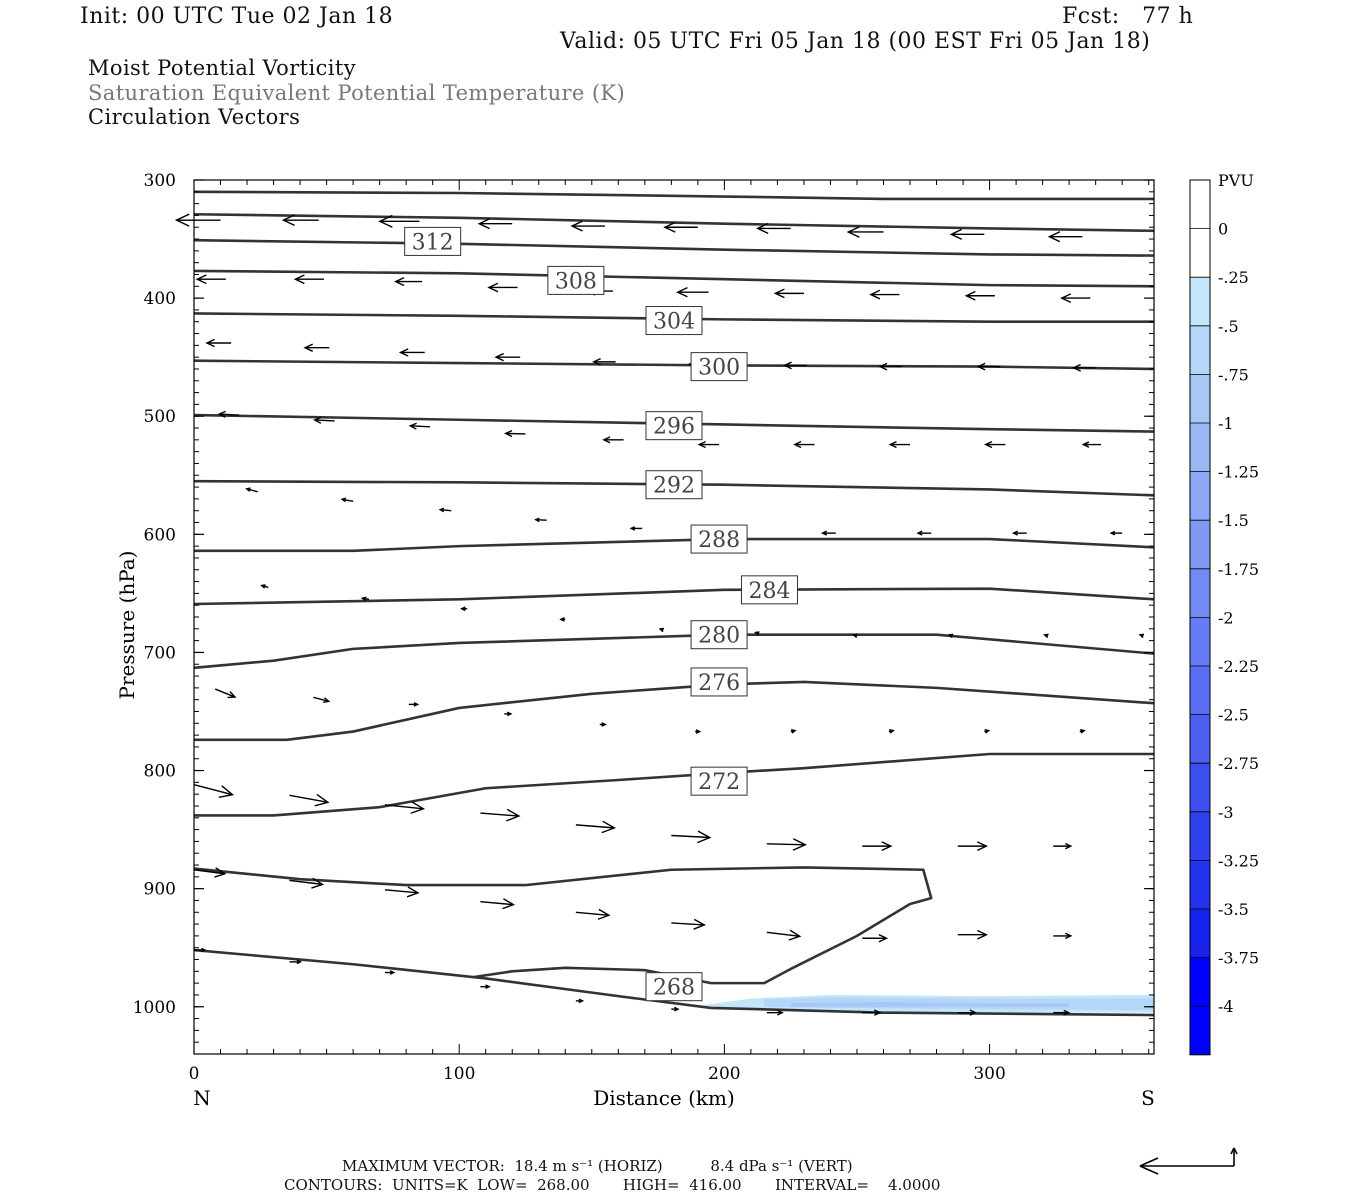 The image size is (1350, 1200). Describe the element at coordinates (1238, 569) in the screenshot. I see `colorbar-label: -1.75` at that location.